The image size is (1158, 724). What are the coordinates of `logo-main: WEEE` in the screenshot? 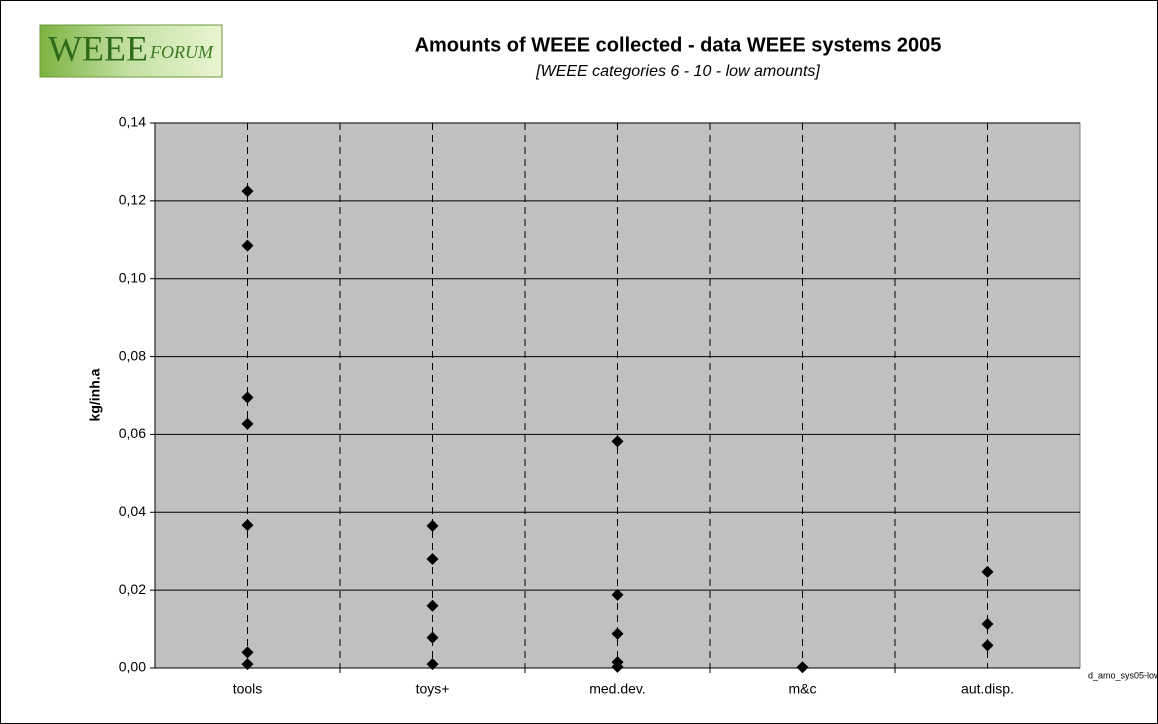 It's located at (98, 48).